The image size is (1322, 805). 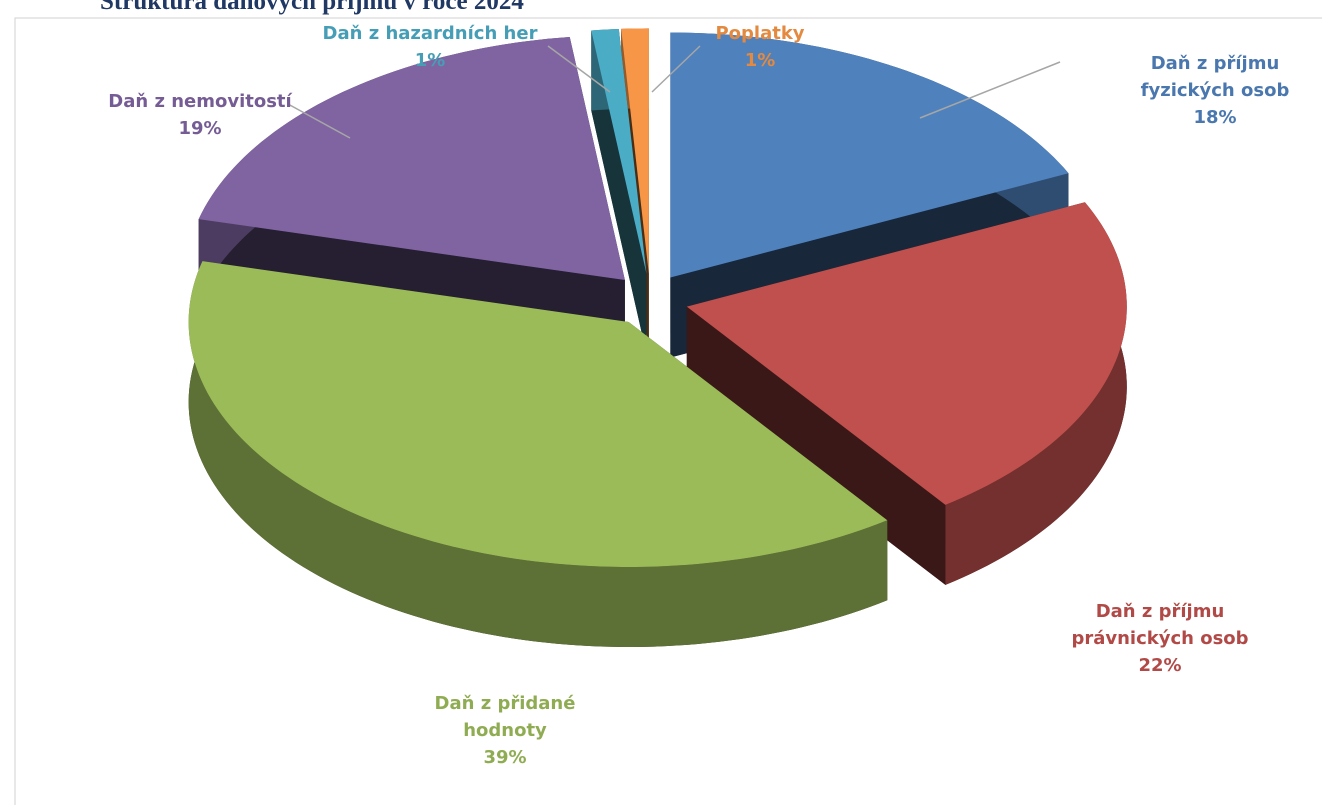 I want to click on value-label: 22%, so click(x=1160, y=665).